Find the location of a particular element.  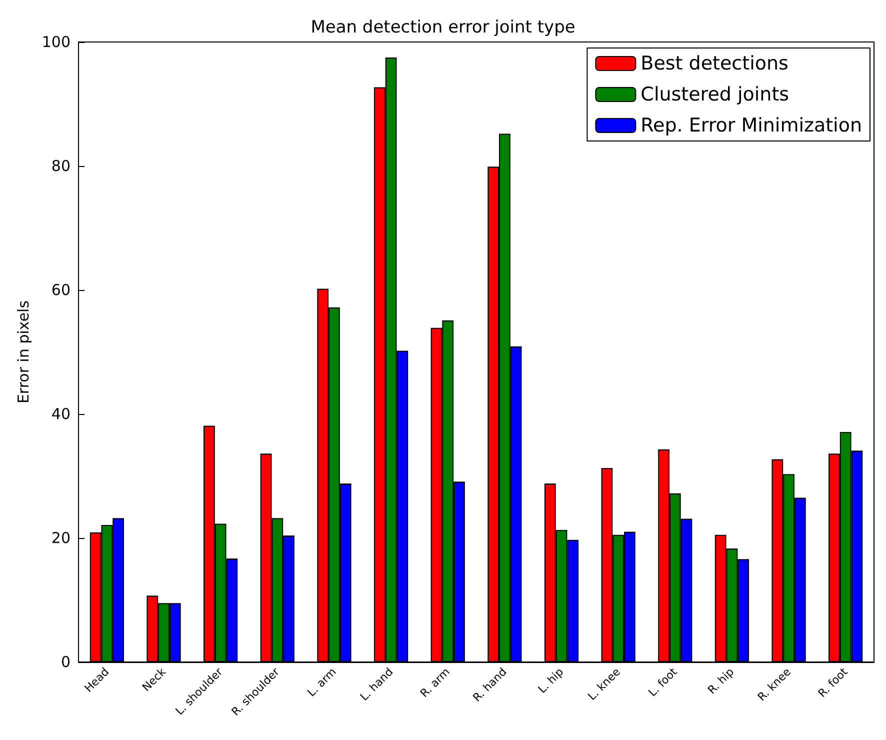

x-tick-label: L. foot is located at coordinates (663, 682).